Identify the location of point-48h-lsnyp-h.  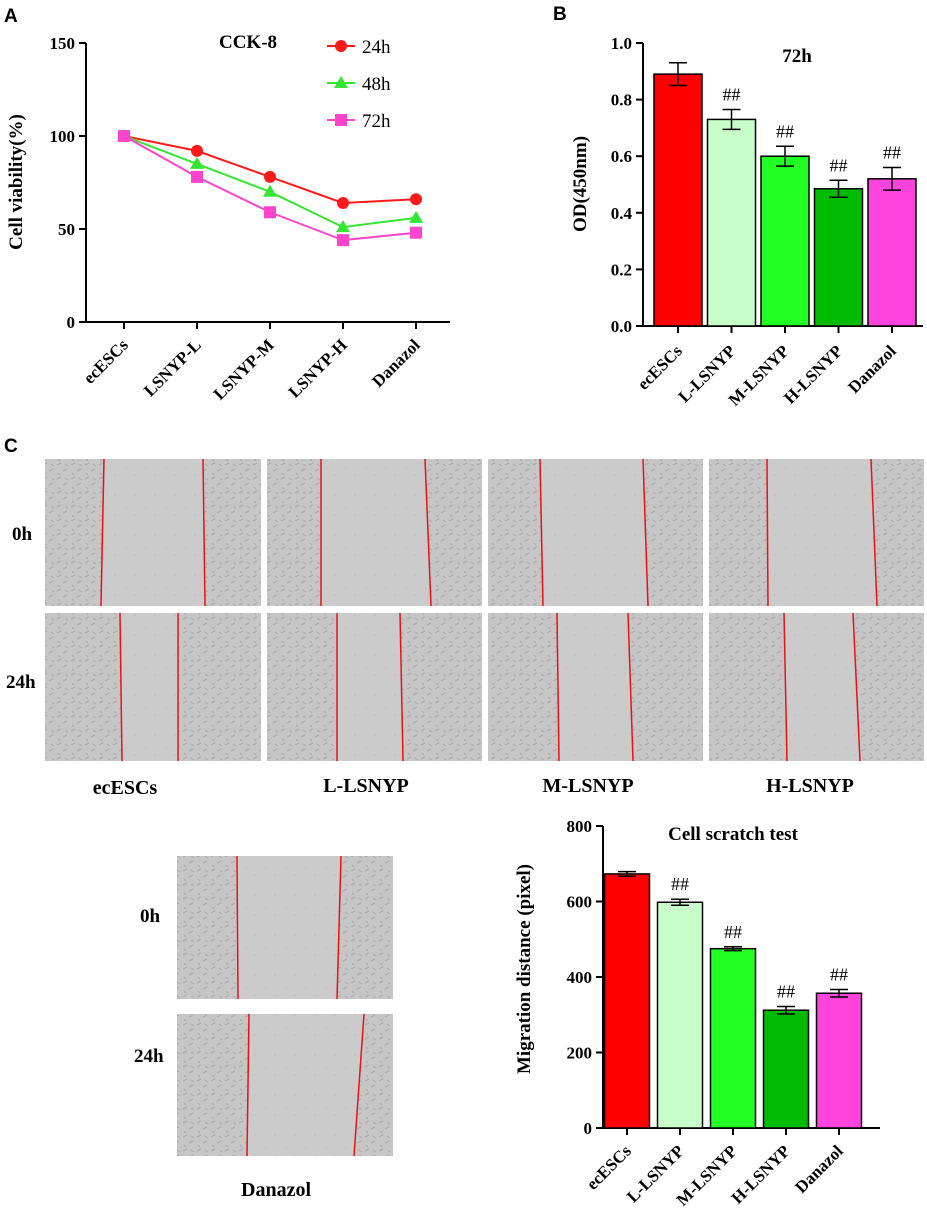
(343, 226).